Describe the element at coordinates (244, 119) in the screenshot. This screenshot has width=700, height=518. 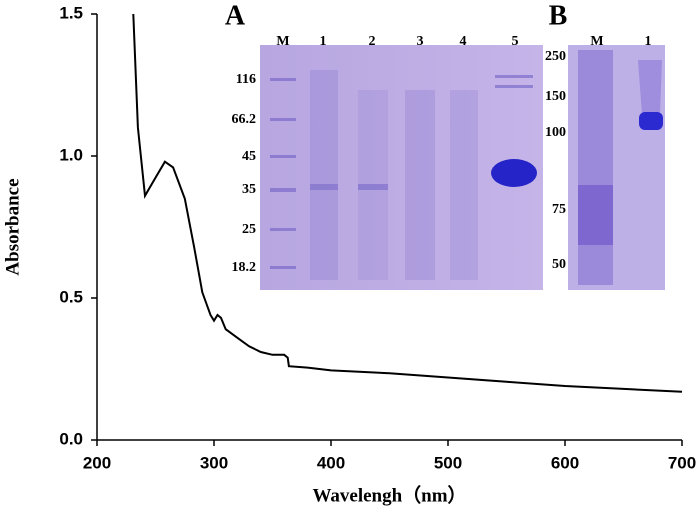
I see `marker-label: 66.2` at that location.